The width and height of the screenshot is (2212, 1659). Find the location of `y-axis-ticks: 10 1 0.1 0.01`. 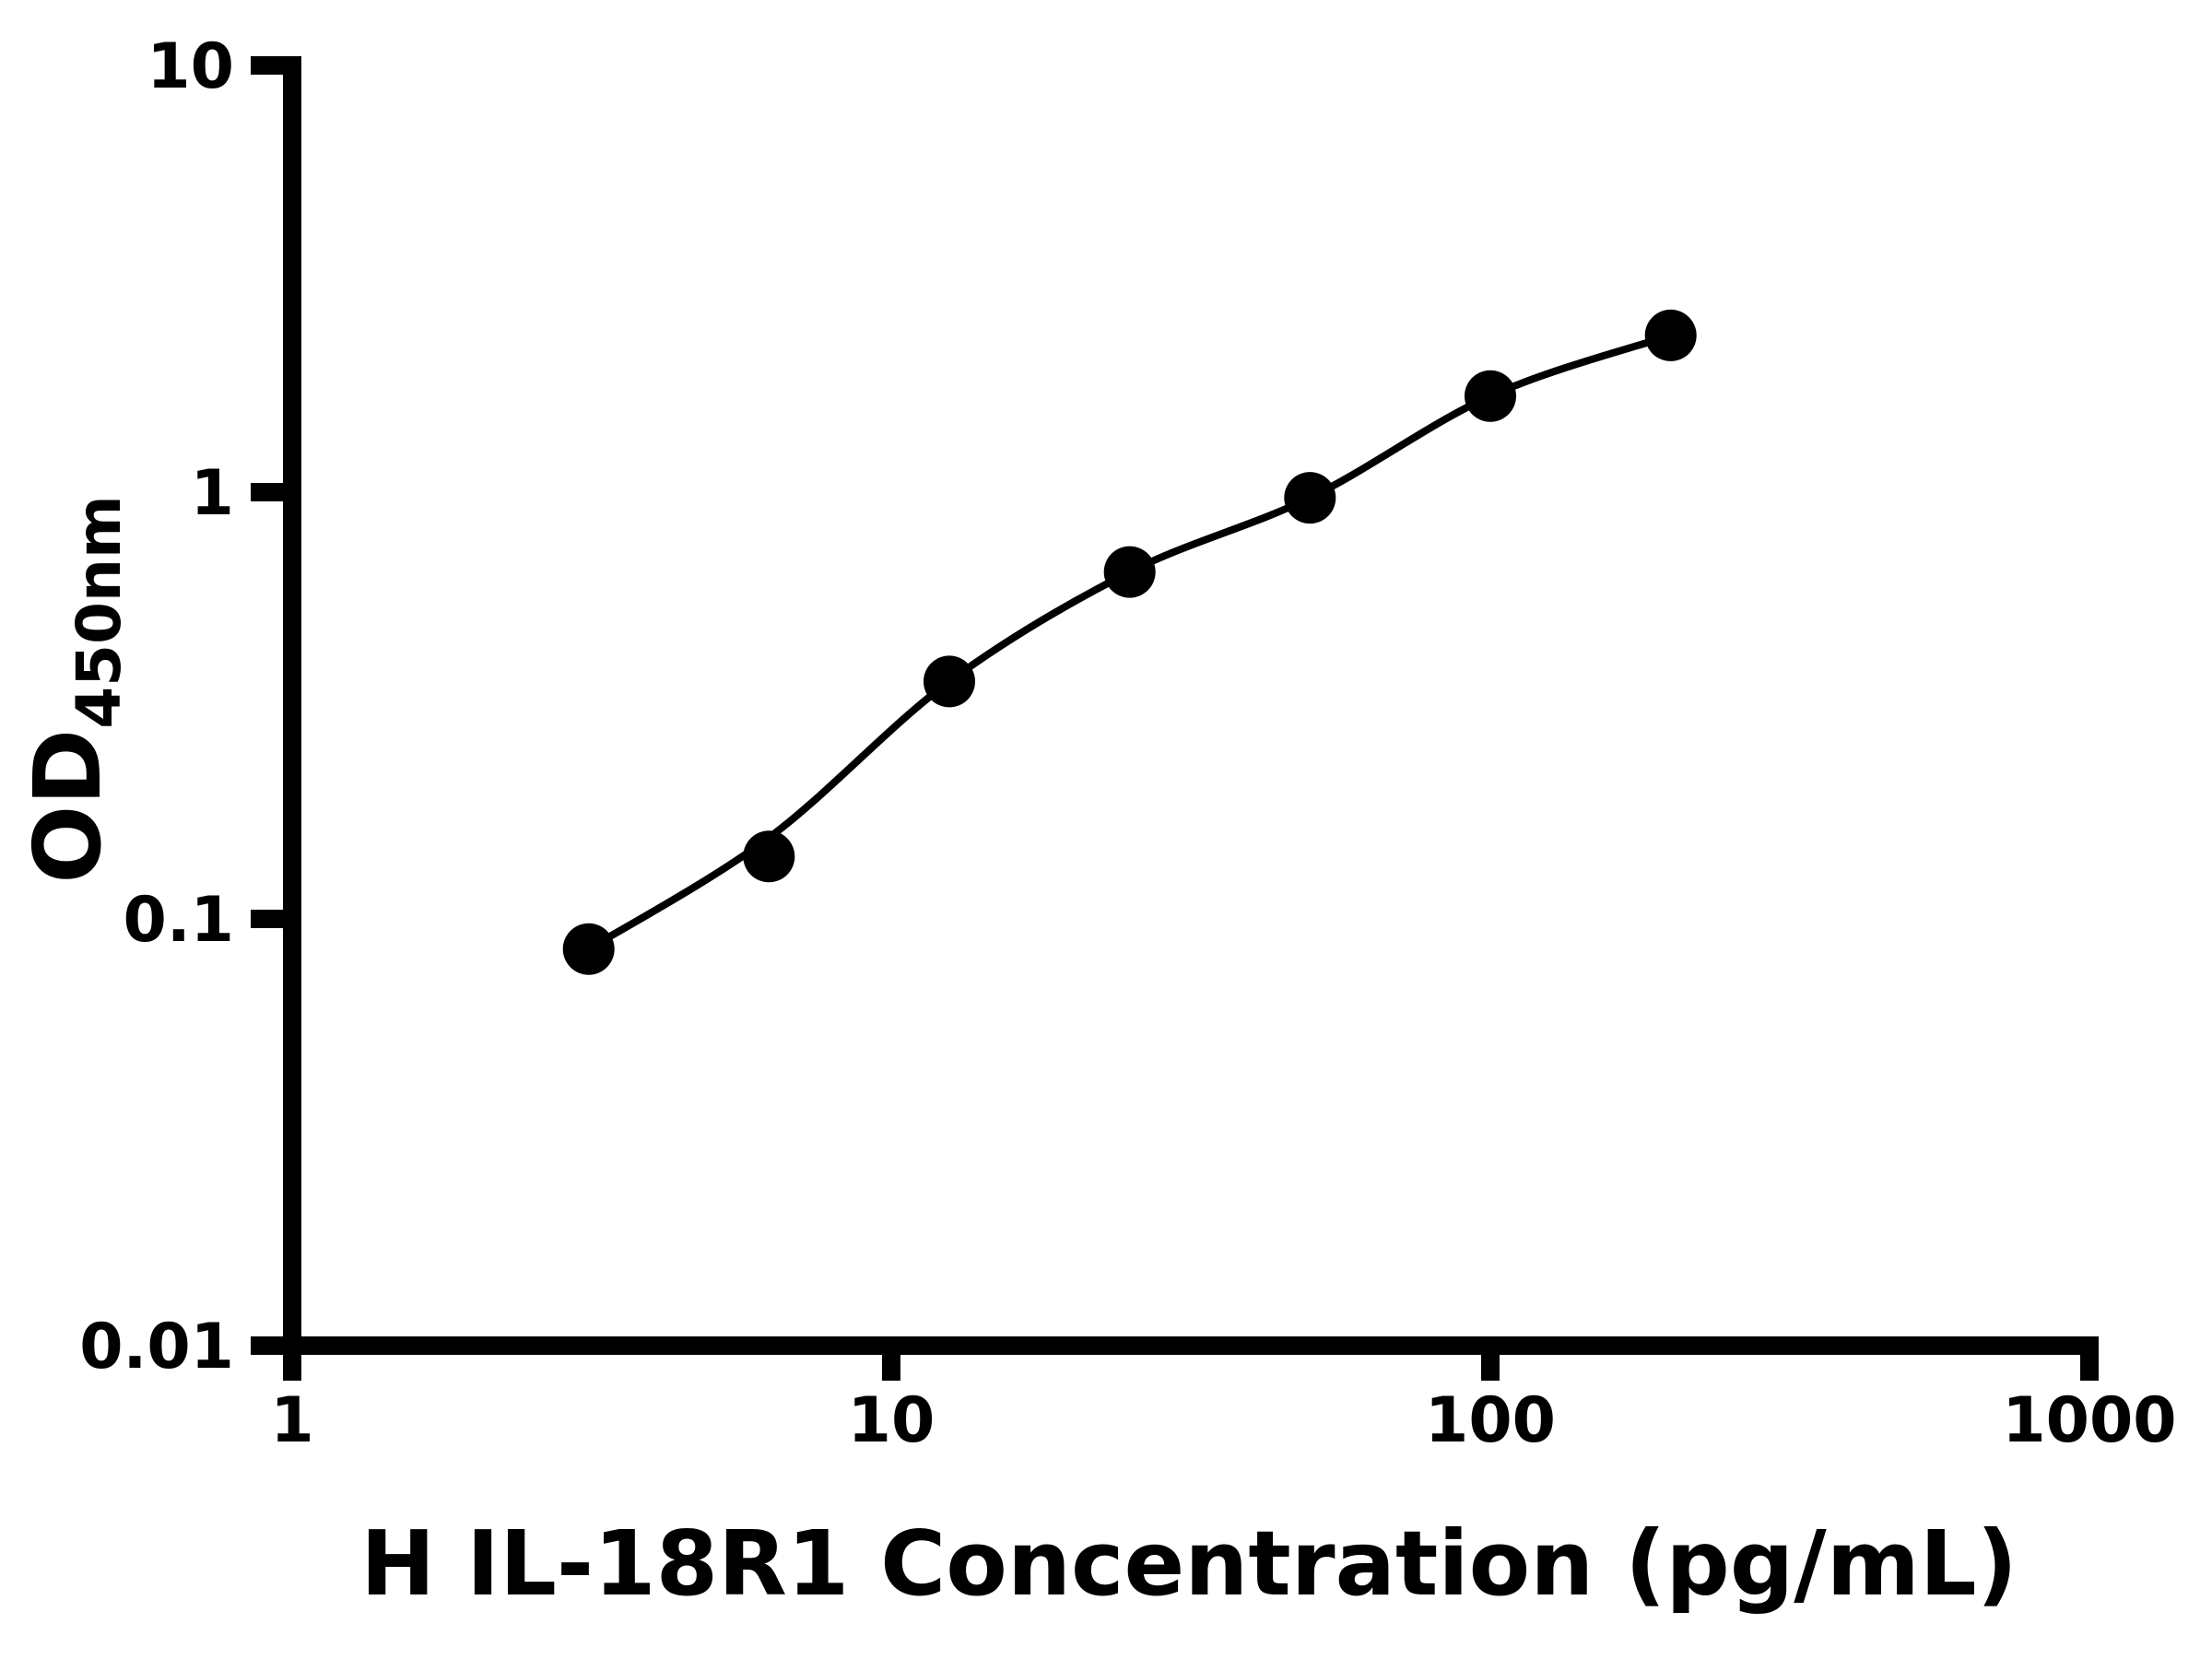

y-axis-ticks: 10 1 0.1 0.01 is located at coordinates (185, 706).